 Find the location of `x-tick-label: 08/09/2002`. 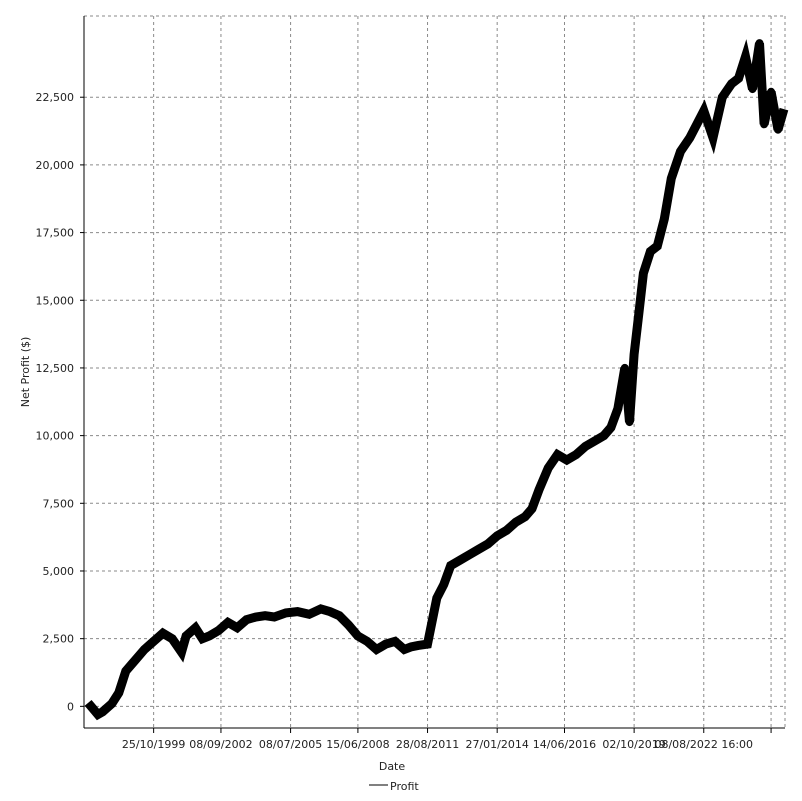

x-tick-label: 08/09/2002 is located at coordinates (220, 744).